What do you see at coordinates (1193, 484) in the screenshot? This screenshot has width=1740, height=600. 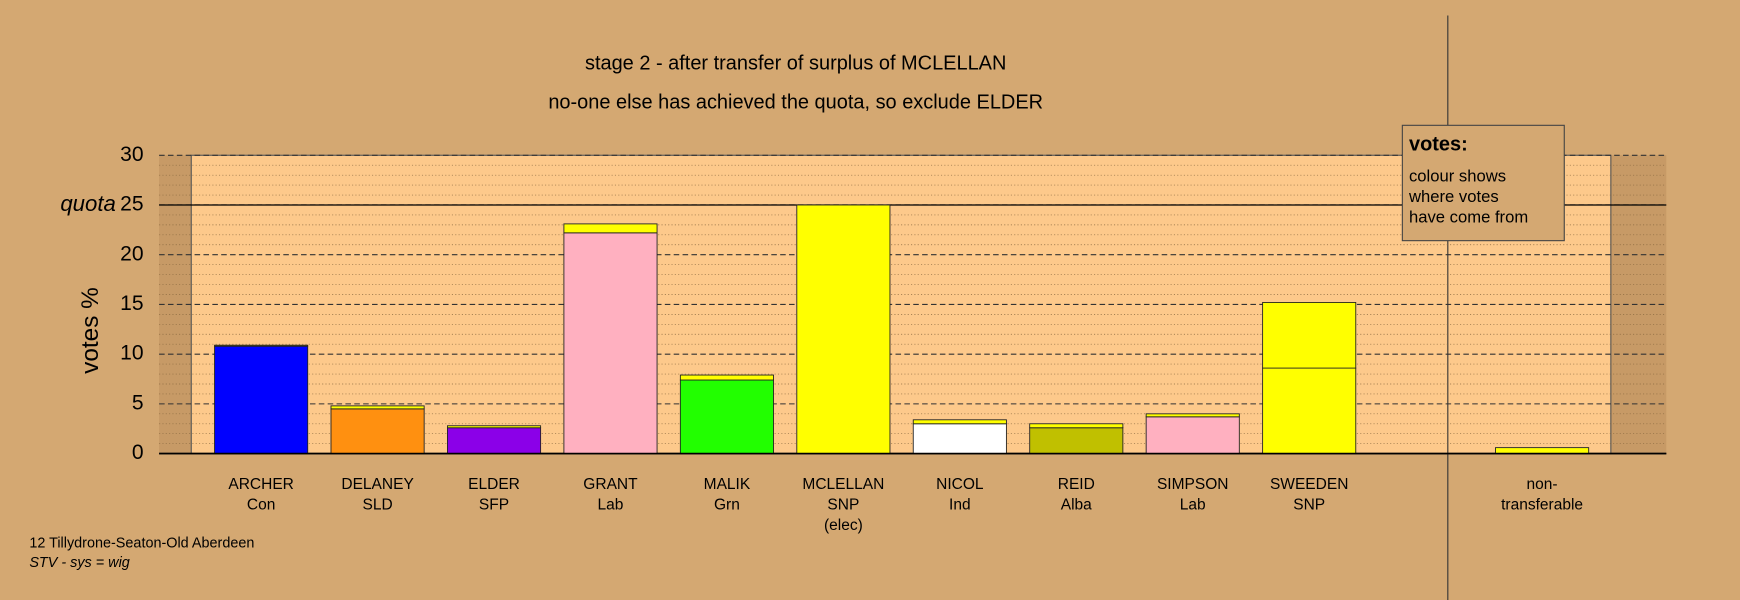 I see `x-tick-label: SIMPSON` at bounding box center [1193, 484].